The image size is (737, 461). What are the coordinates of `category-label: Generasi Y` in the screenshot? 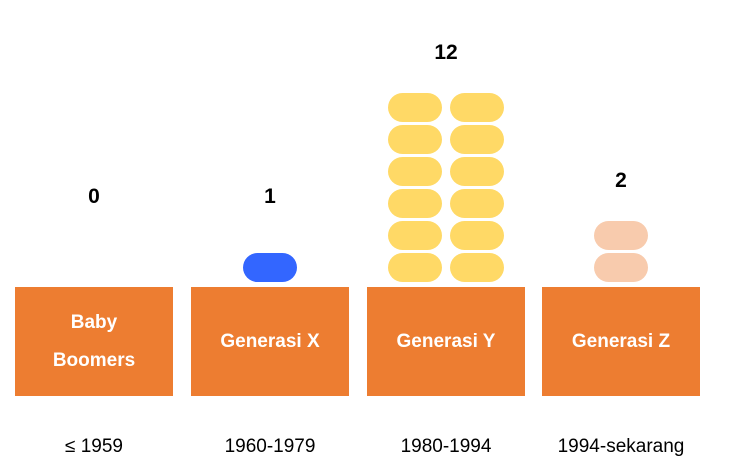 It's located at (446, 341).